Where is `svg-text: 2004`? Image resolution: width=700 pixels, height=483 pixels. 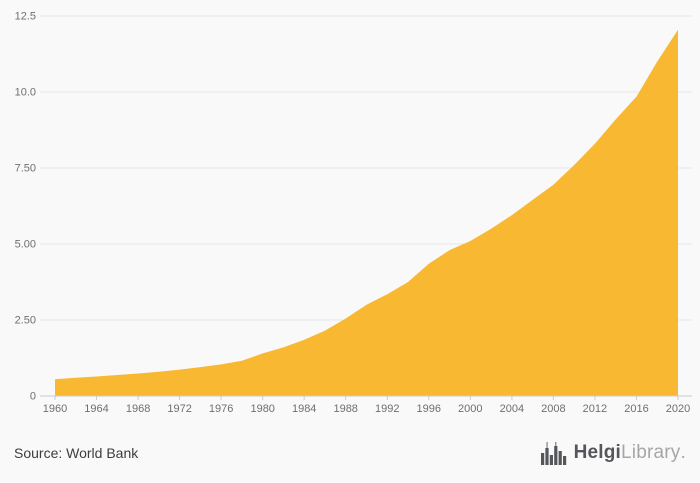 svg-text: 2004 is located at coordinates (512, 409).